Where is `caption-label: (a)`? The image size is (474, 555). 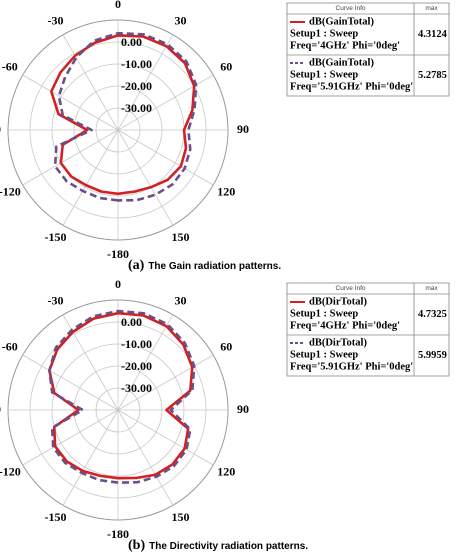
caption-label: (a) is located at coordinates (136, 265).